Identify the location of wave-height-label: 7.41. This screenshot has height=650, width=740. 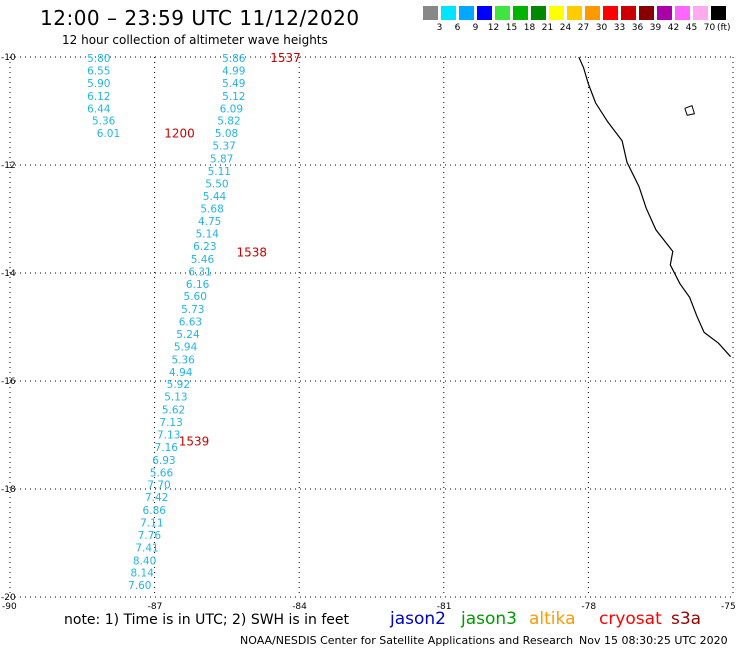
(146, 548).